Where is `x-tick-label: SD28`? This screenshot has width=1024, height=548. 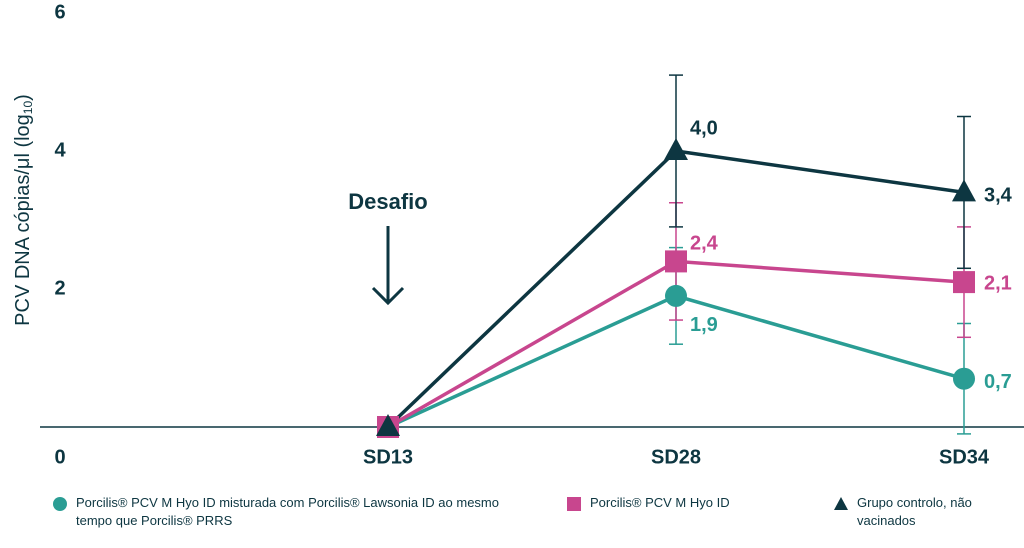 x-tick-label: SD28 is located at coordinates (676, 457).